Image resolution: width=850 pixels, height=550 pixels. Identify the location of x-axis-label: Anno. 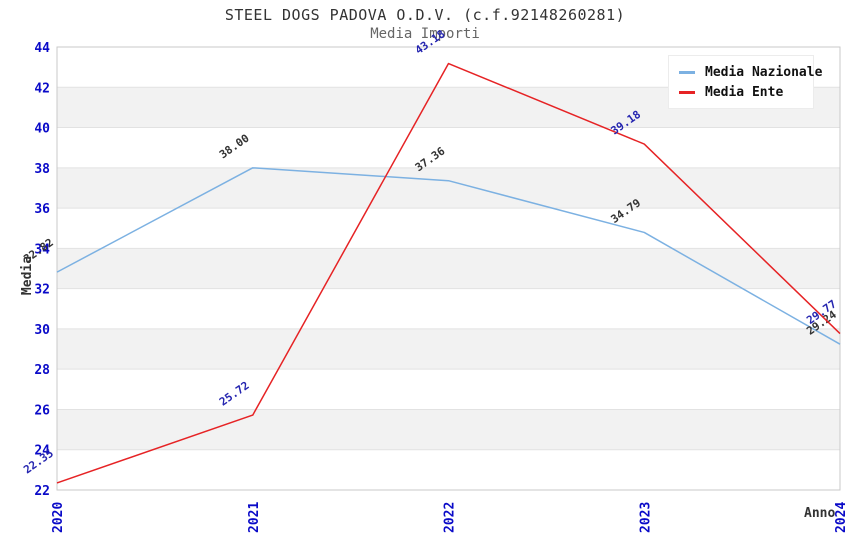
(820, 513).